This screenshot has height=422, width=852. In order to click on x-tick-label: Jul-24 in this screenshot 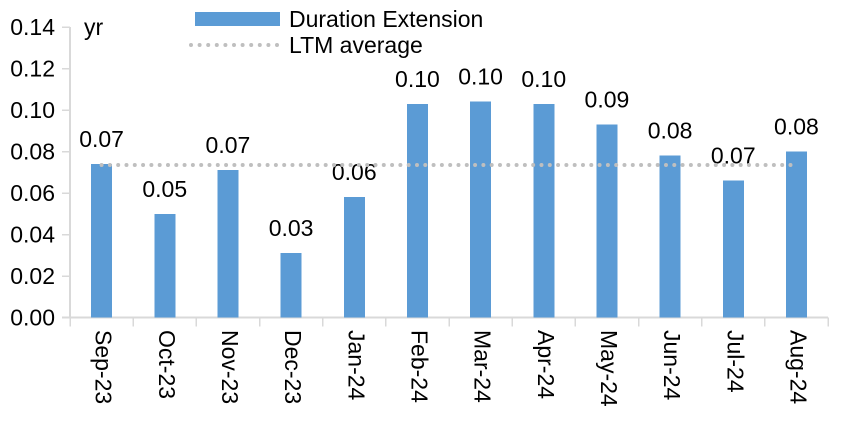, I will do `click(735, 361)`.